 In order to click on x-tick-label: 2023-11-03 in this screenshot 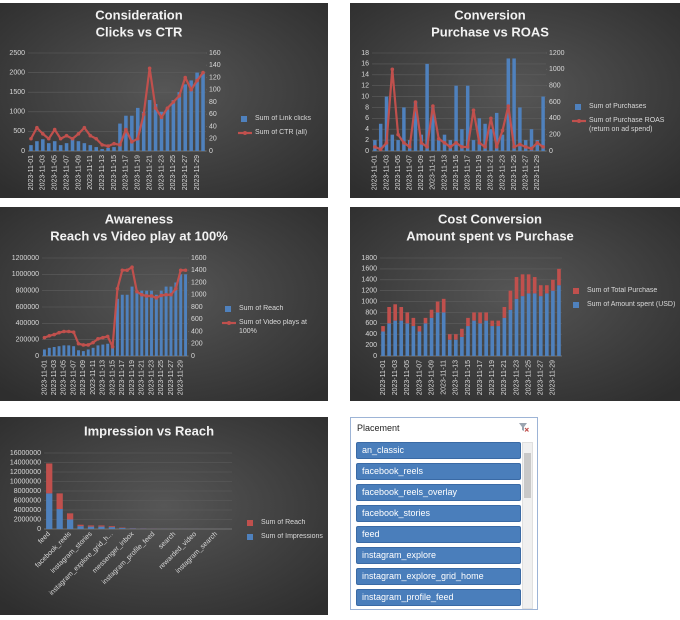, I will do `click(395, 377)`.